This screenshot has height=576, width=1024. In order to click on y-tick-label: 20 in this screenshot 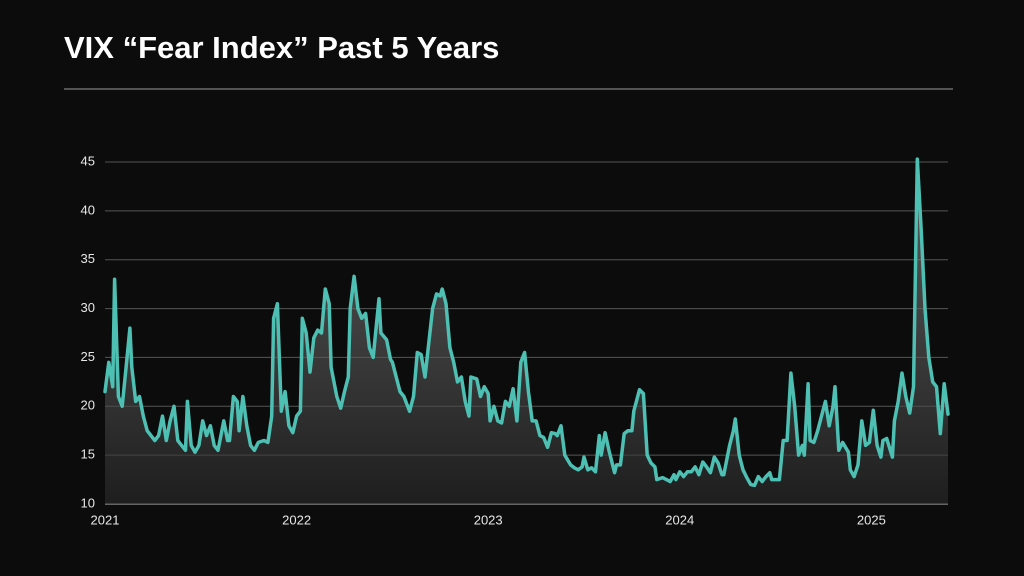, I will do `click(88, 405)`.